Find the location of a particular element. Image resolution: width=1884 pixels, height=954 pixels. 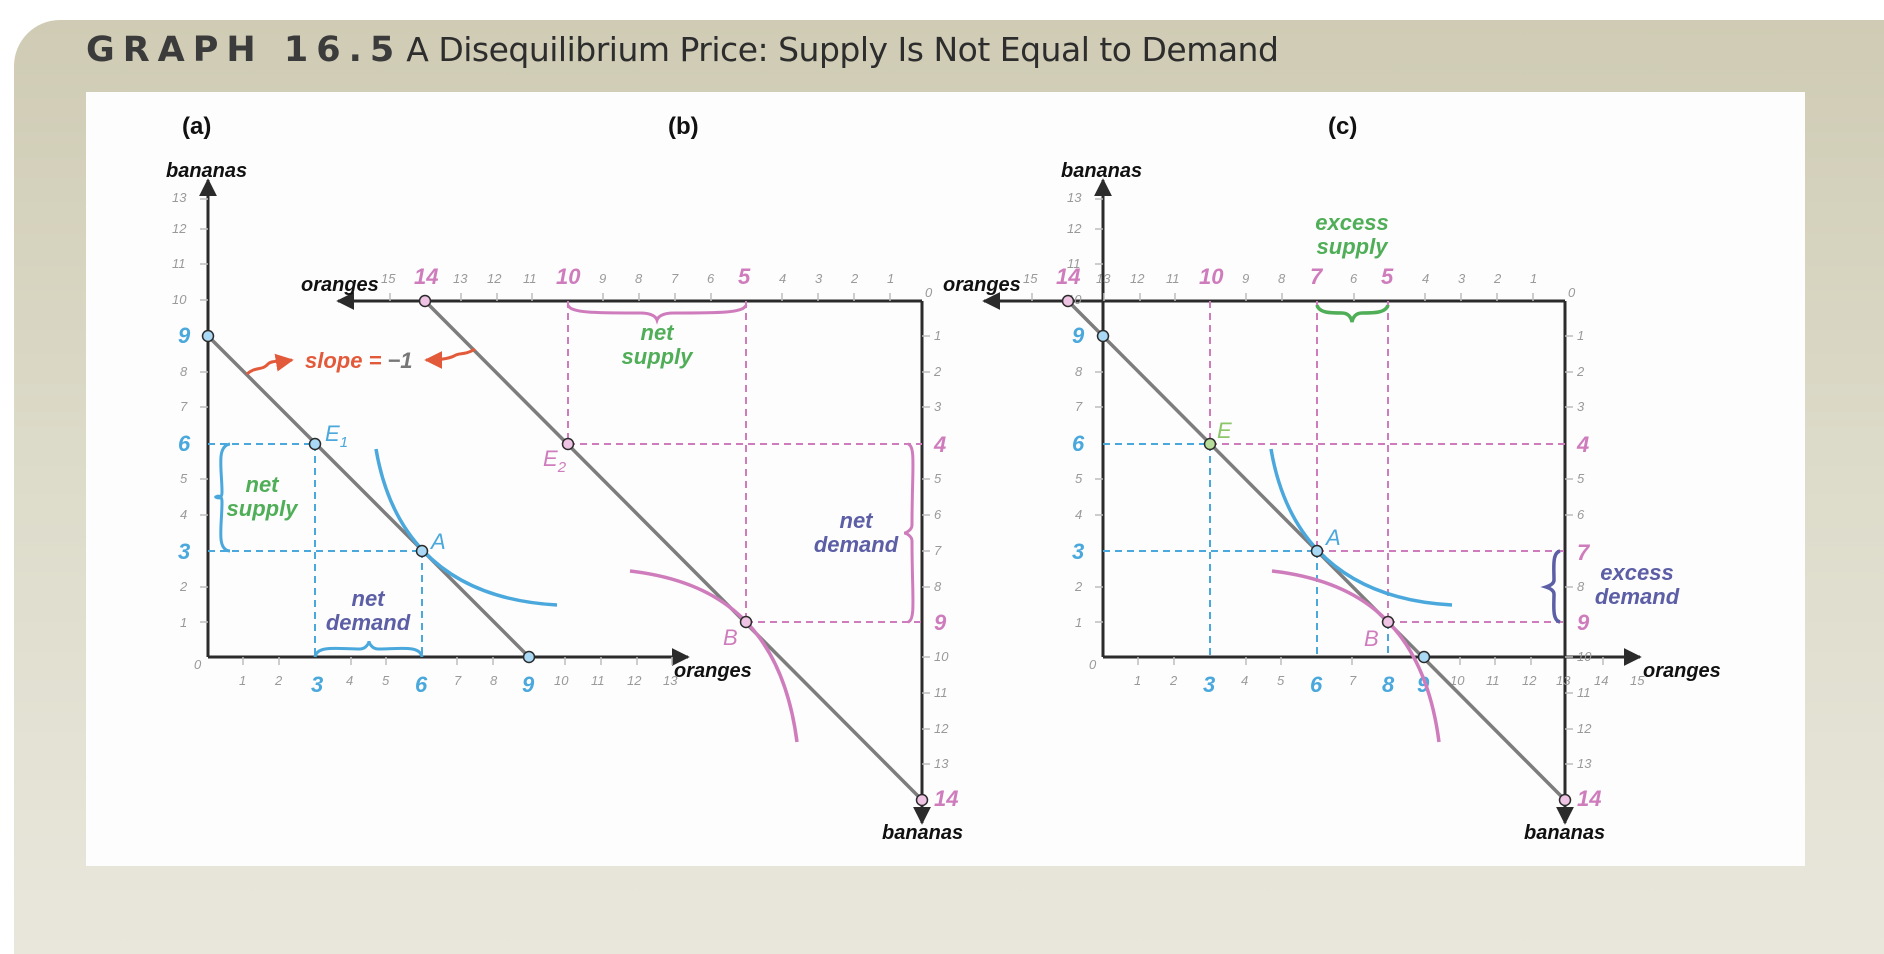

panel-c-pink-guides is located at coordinates (1387, 462).